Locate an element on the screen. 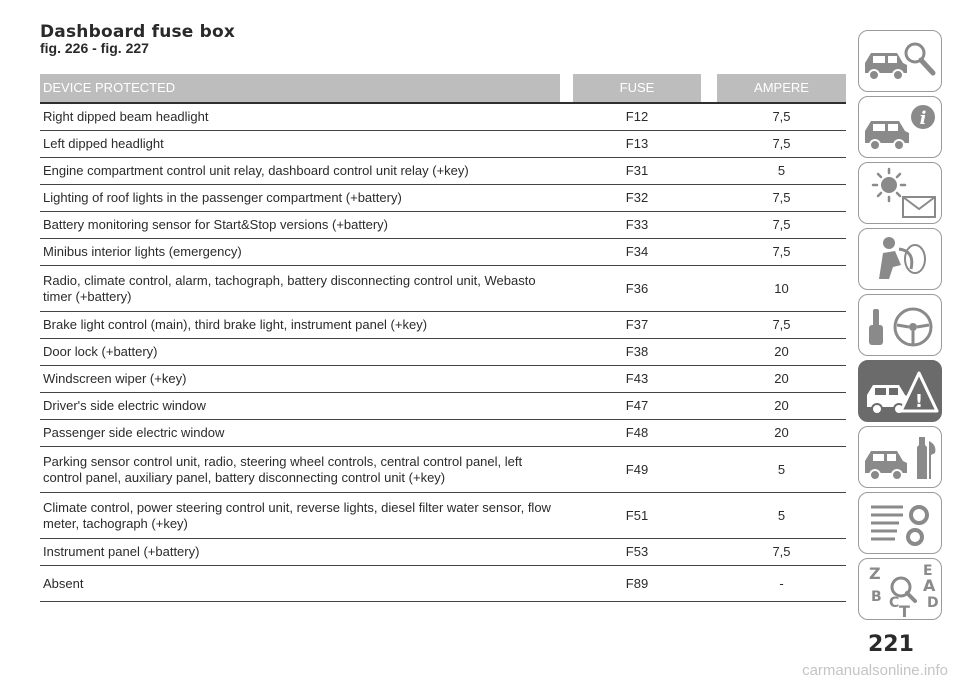 The image size is (960, 686). cell-fuse: F33 is located at coordinates (637, 224).